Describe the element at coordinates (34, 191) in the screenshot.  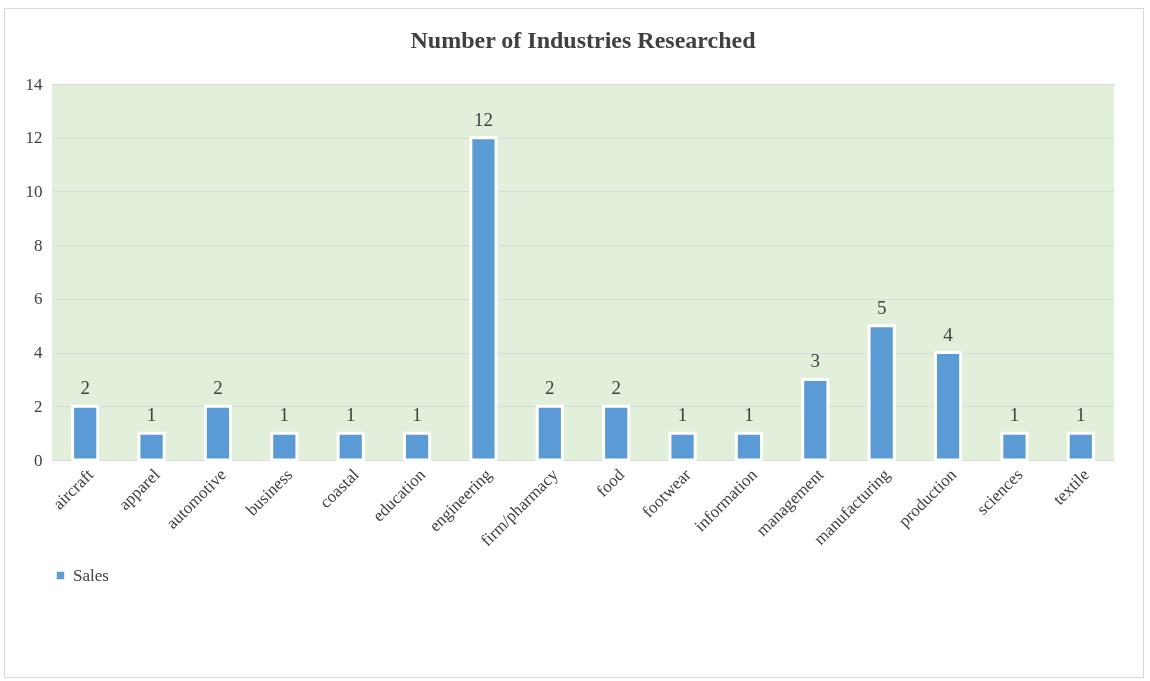
I see `y-tick-label: 10` at that location.